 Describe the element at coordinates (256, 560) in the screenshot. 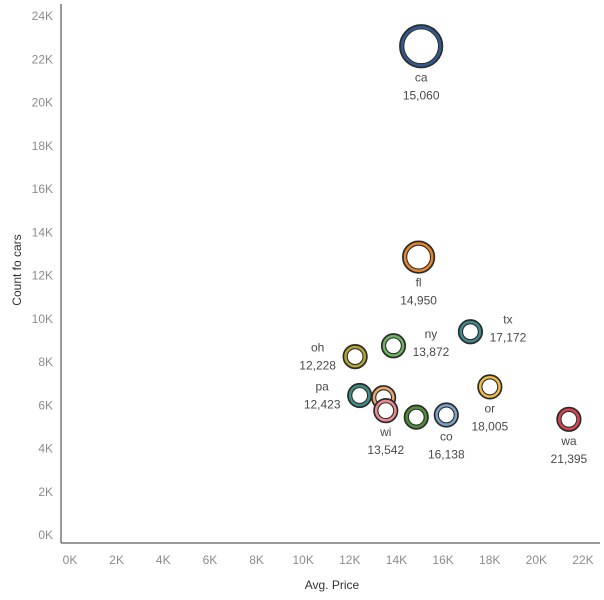

I see `x-tick-label: 8K` at that location.